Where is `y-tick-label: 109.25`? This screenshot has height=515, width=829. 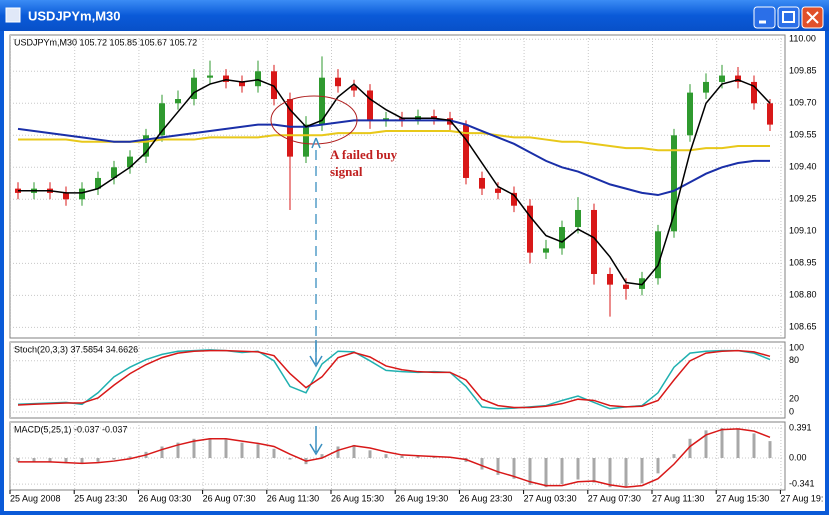 y-tick-label: 109.25 is located at coordinates (803, 199).